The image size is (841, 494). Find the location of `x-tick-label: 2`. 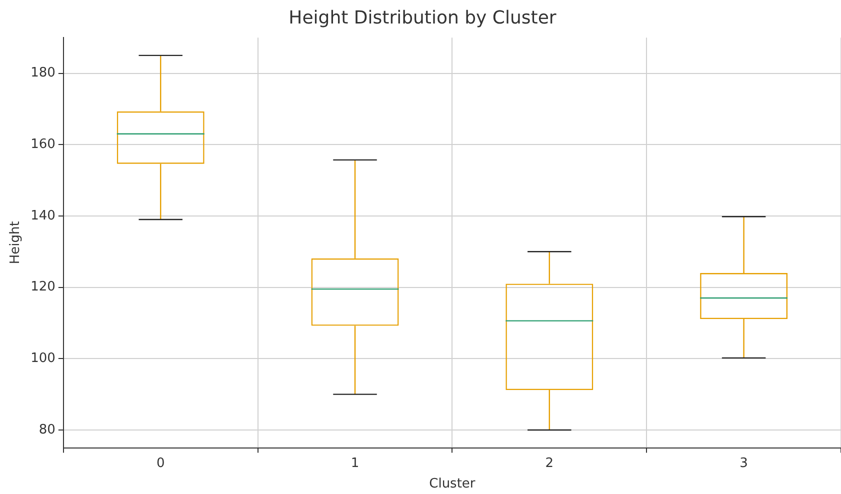

x-tick-label: 2 is located at coordinates (549, 463).